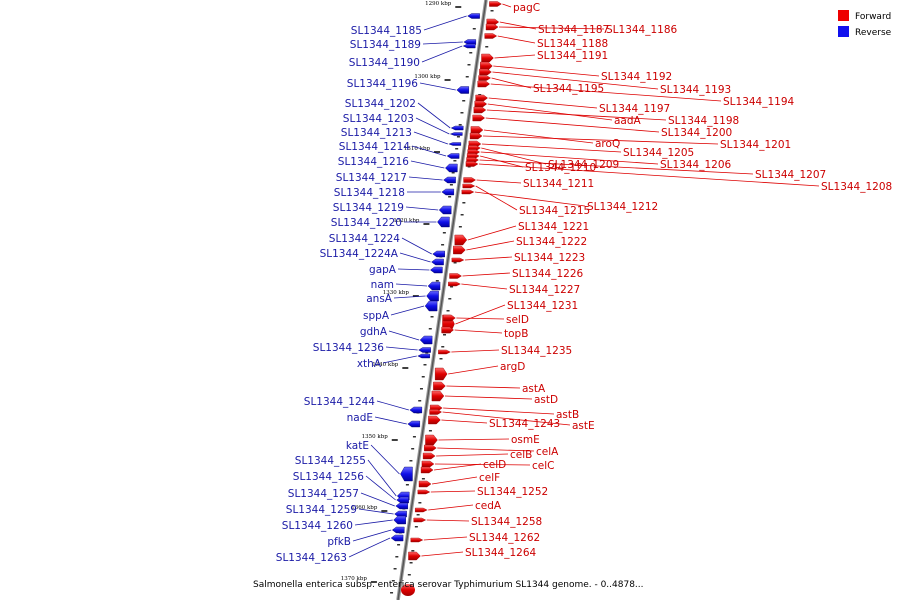 The width and height of the screenshot is (900, 600). I want to click on forward-gene-label-sl1344-1262: SL1344_1262, so click(504, 538).